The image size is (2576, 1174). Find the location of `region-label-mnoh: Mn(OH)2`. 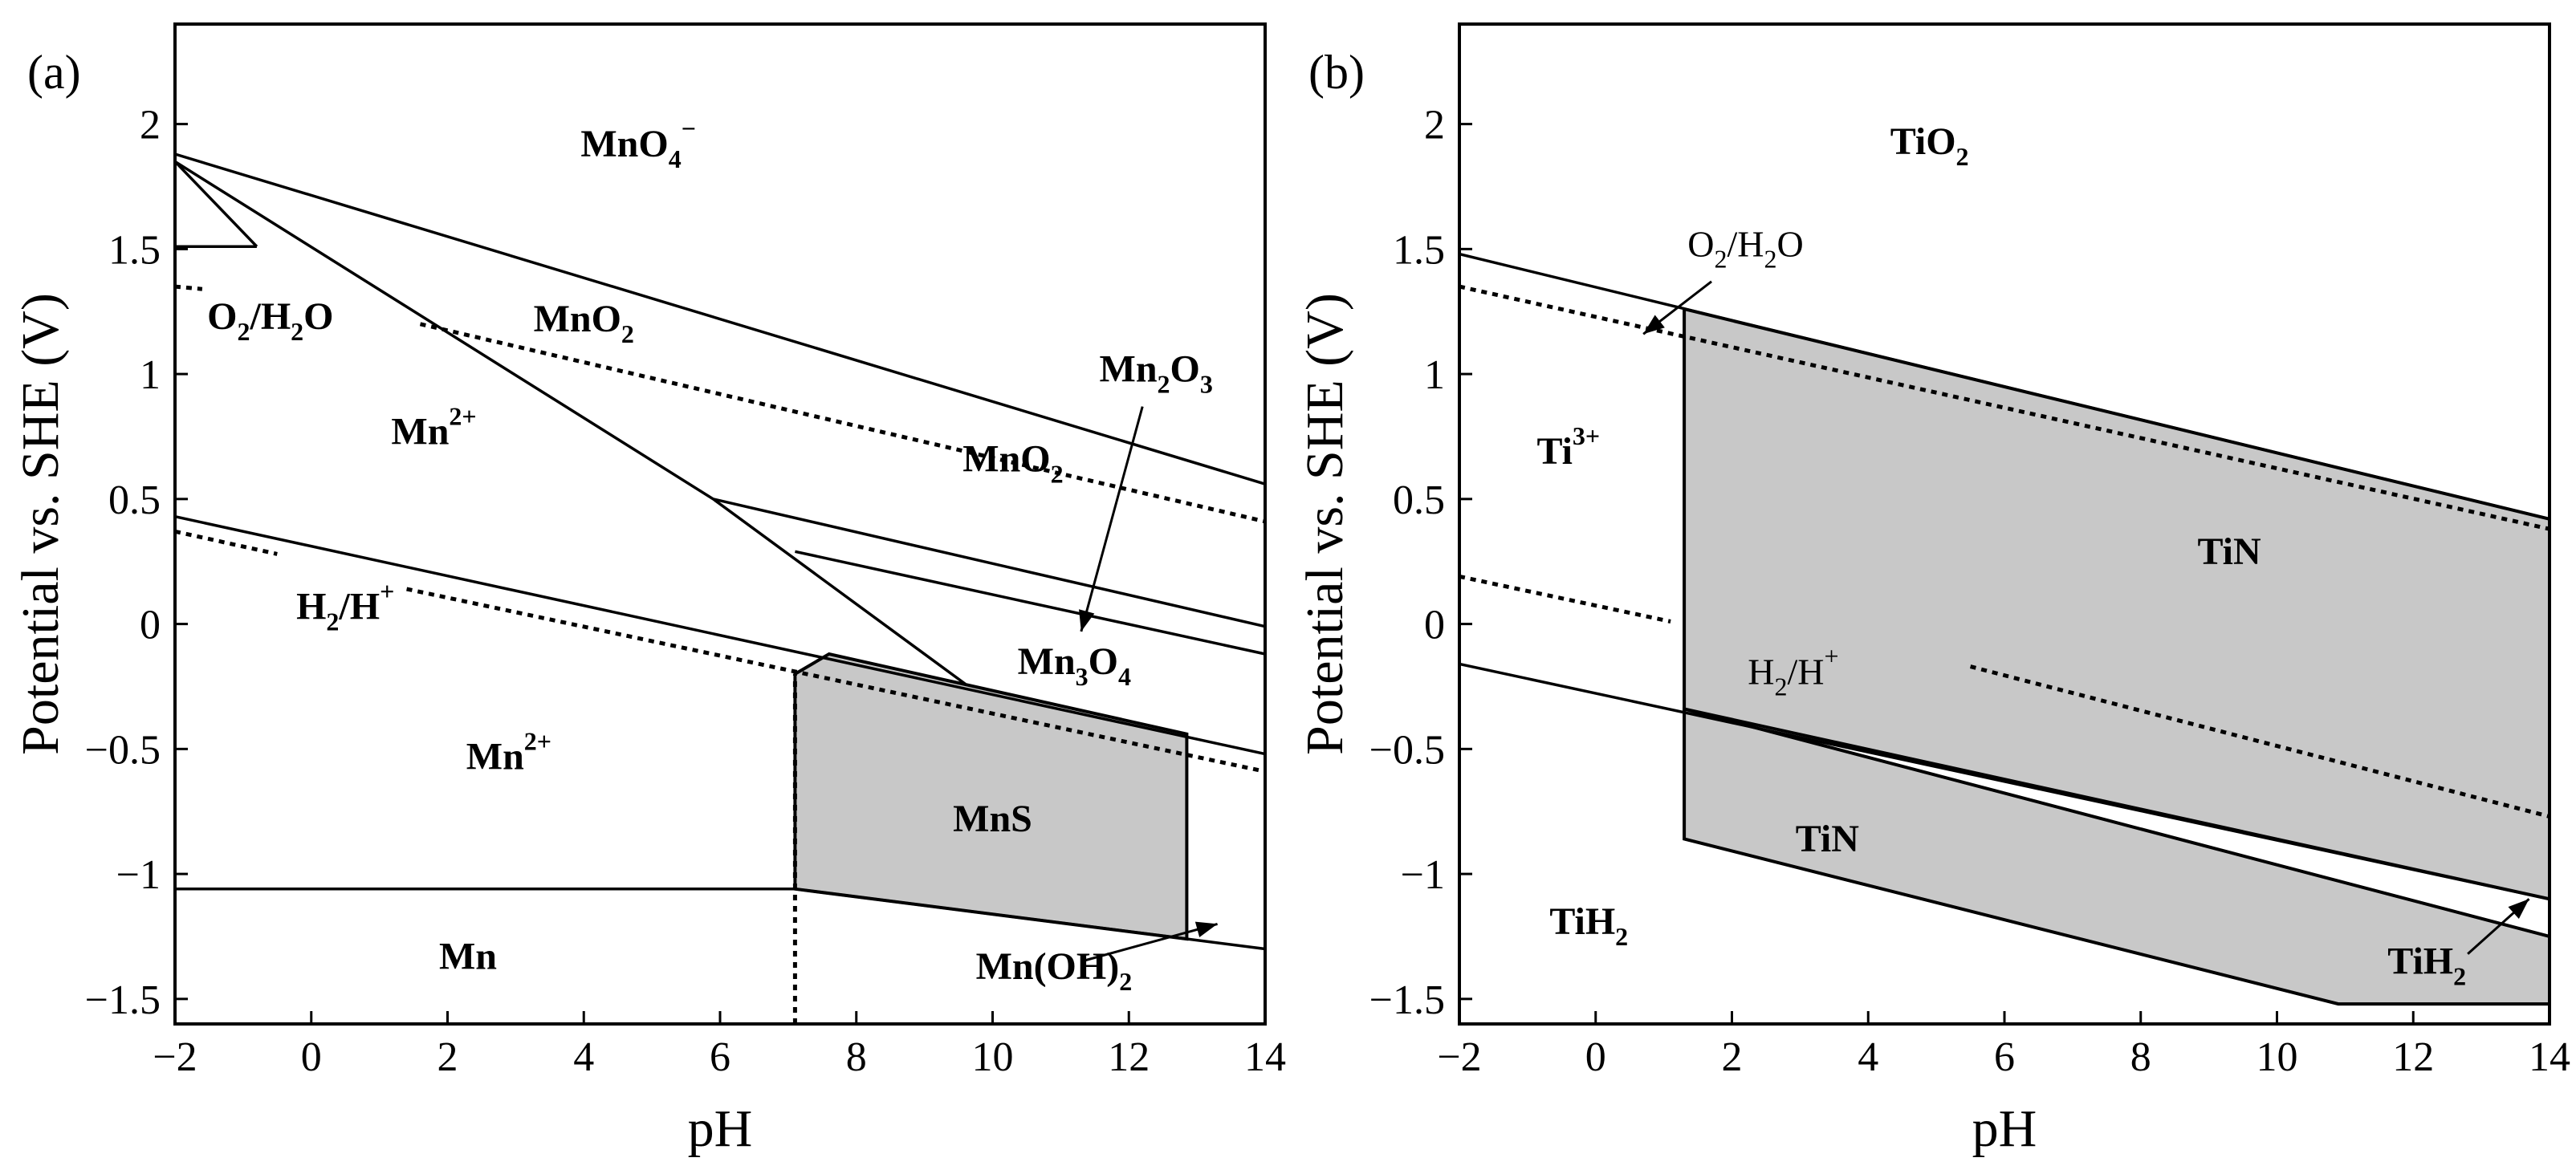

region-label-mnoh: Mn(OH)2 is located at coordinates (1054, 970).